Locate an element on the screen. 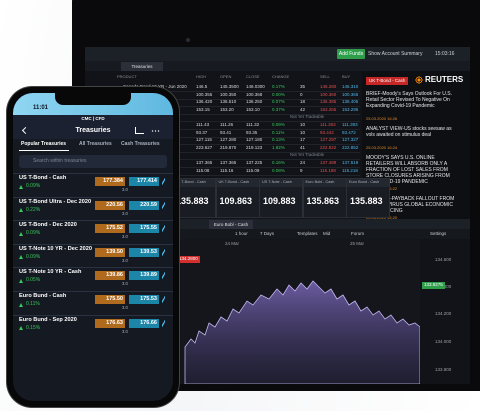 The image size is (480, 411). table-cell: 0.13% is located at coordinates (278, 140).